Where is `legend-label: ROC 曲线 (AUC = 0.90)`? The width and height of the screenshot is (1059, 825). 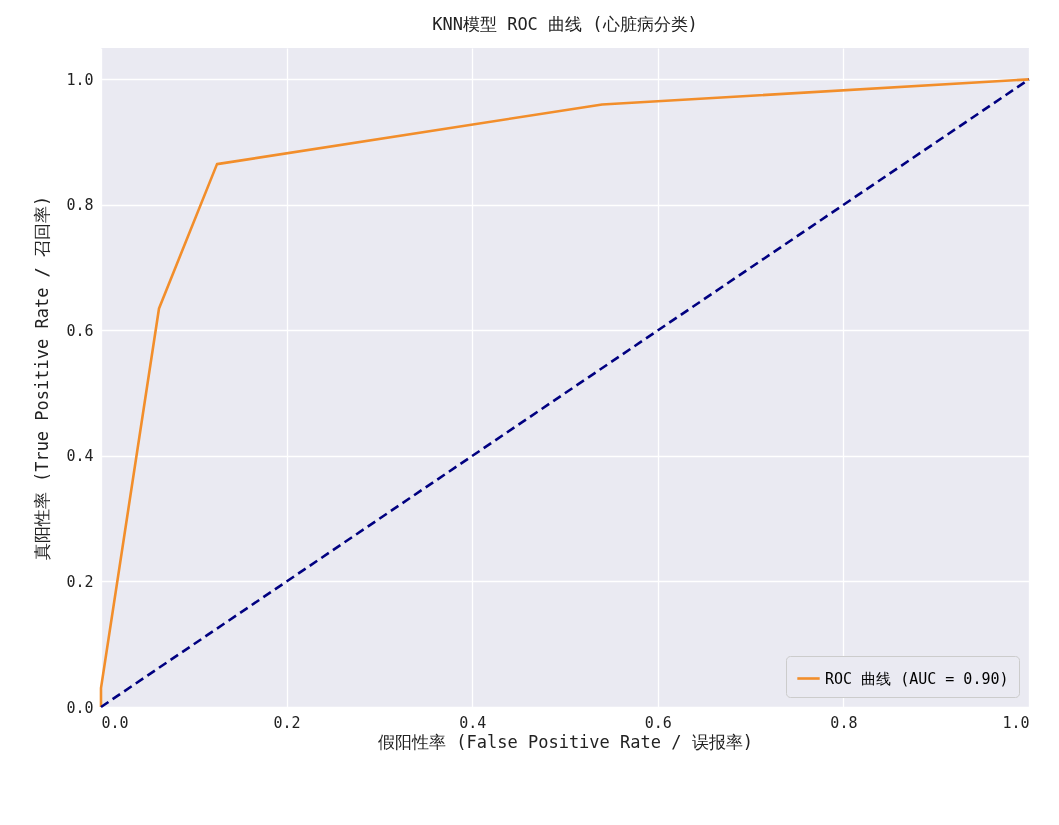
legend-label: ROC 曲线 (AUC = 0.90) is located at coordinates (917, 678).